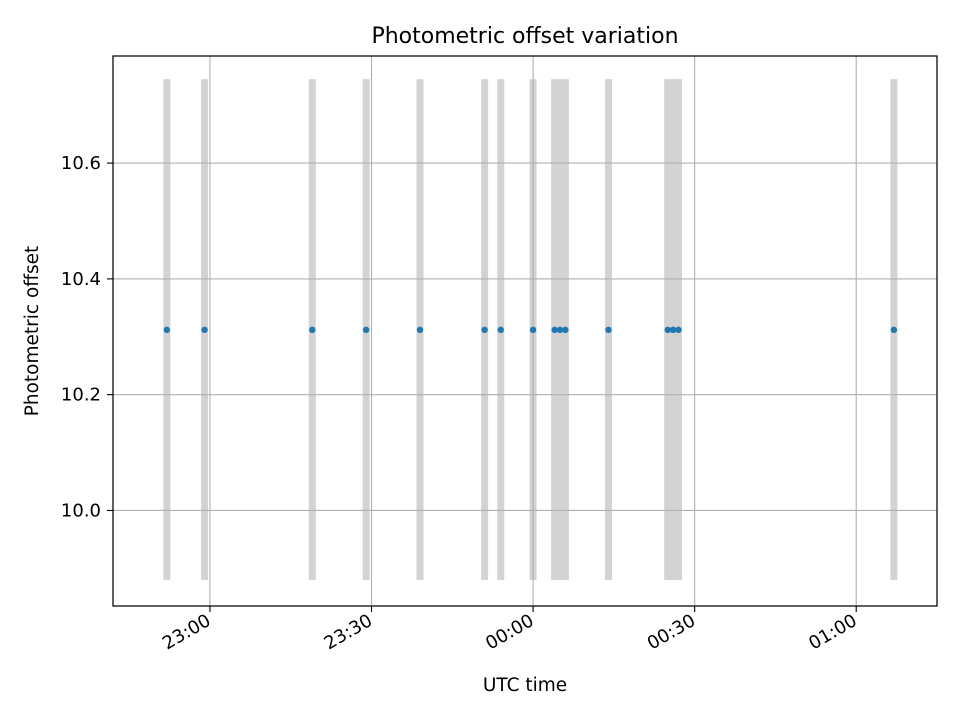  Describe the element at coordinates (81, 510) in the screenshot. I see `y-tick-label: 10.0` at that location.